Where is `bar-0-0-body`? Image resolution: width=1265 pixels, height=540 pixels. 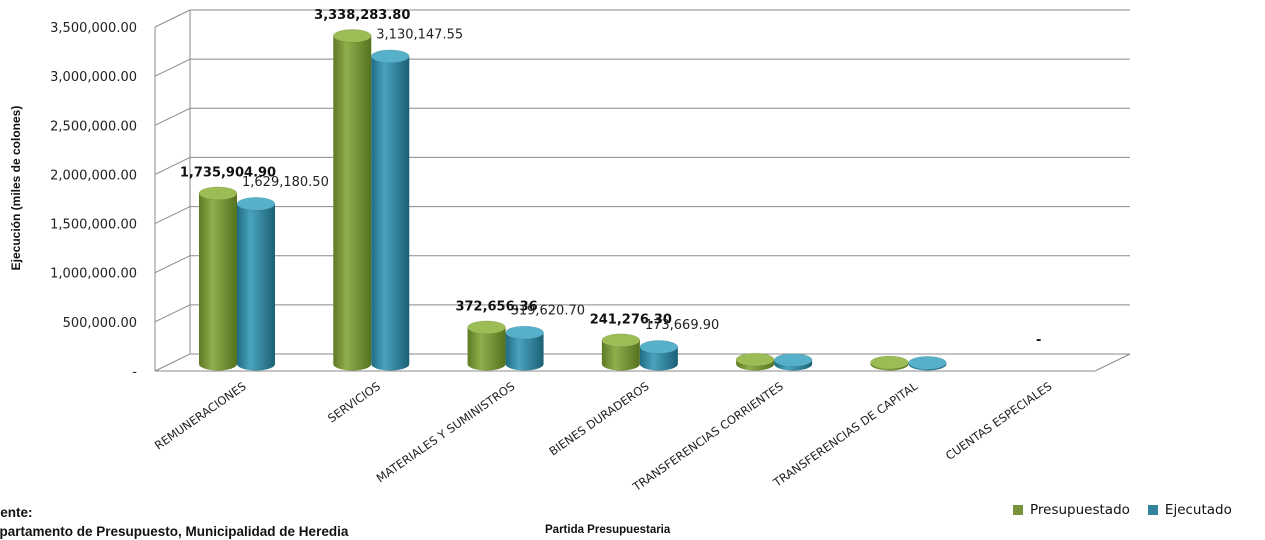
bar-0-0-body is located at coordinates (218, 282).